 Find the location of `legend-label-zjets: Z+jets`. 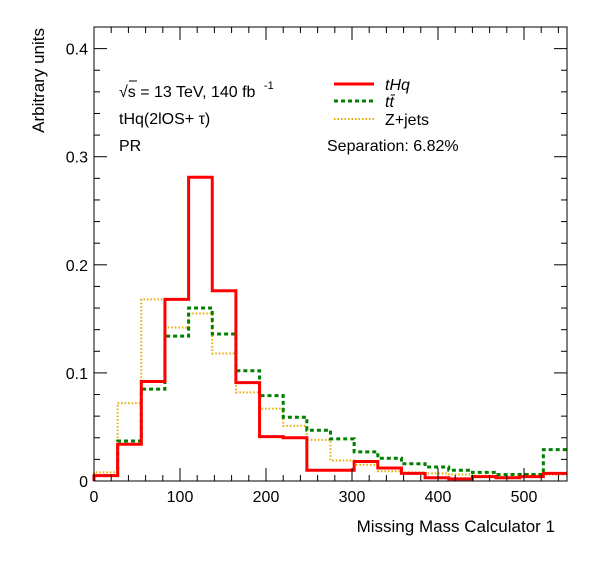

legend-label-zjets: Z+jets is located at coordinates (407, 120).